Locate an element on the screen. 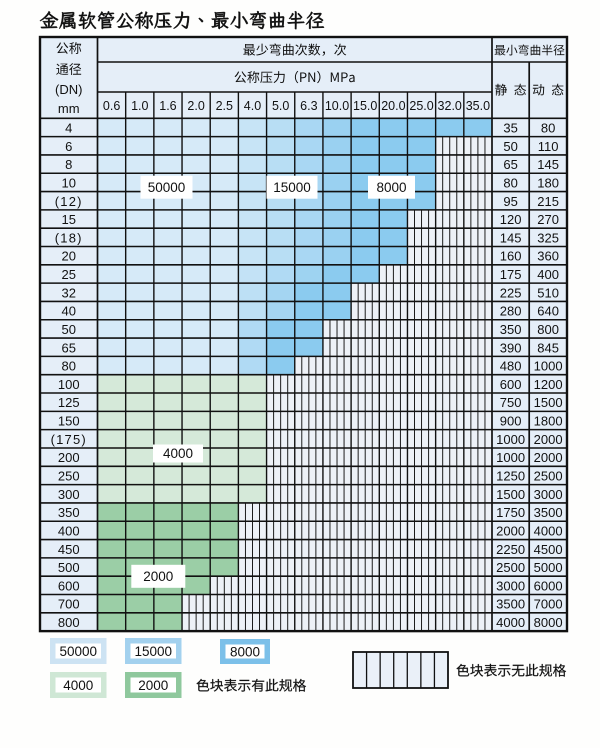  svg-text: 215 is located at coordinates (548, 201).